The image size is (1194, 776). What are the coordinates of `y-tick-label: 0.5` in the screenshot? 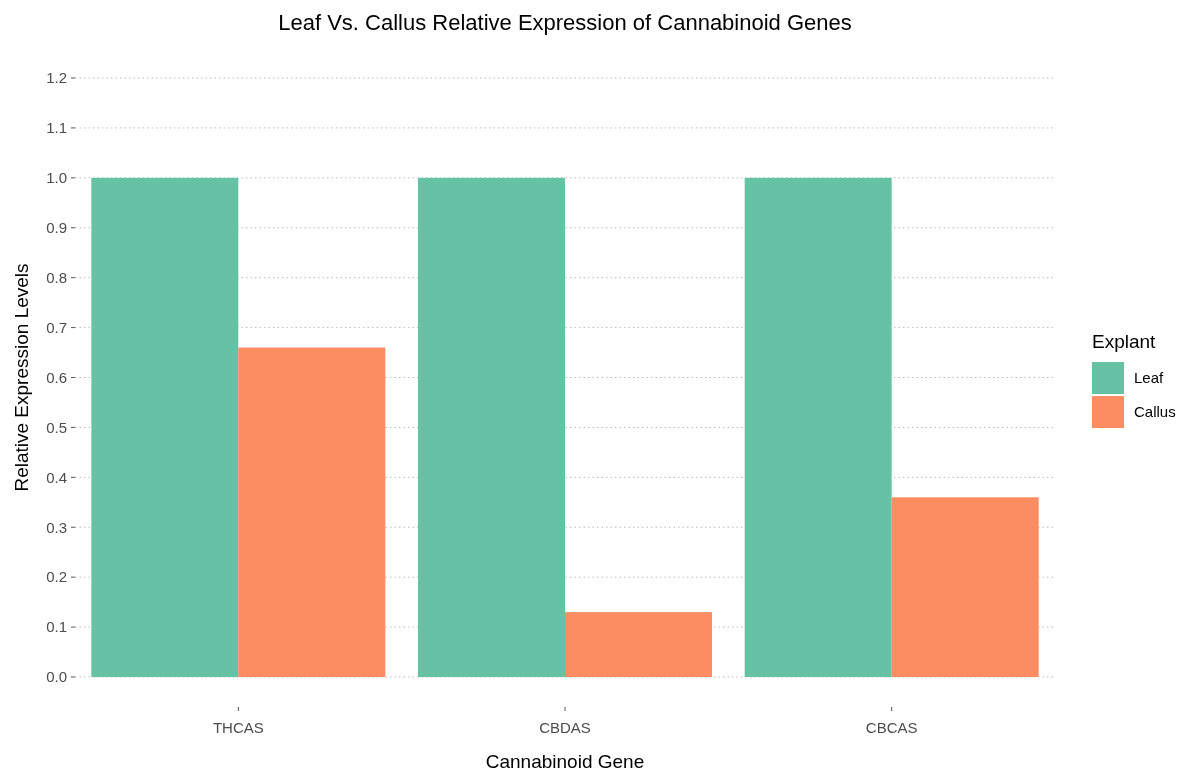 It's located at (56, 427).